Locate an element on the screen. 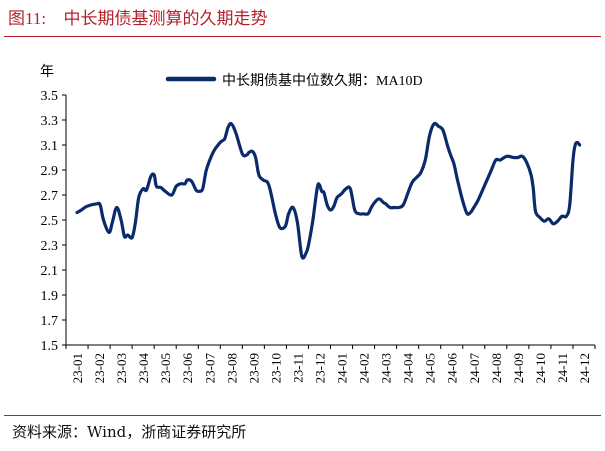 The image size is (605, 451). y-tick-label: 1.5 is located at coordinates (50, 346).